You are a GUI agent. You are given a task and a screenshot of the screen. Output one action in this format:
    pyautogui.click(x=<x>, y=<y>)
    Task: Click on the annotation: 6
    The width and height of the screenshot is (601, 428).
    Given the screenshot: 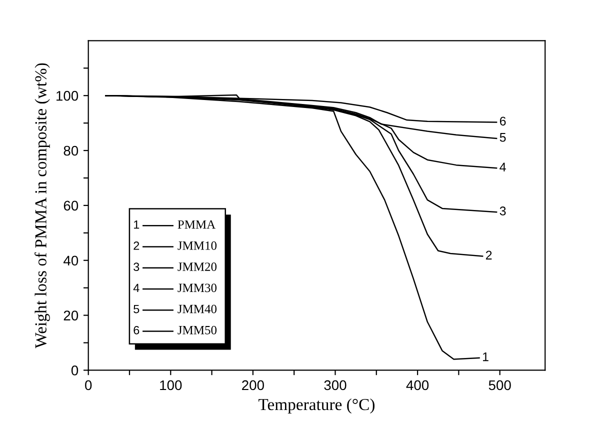 What is the action you would take?
    pyautogui.click(x=503, y=121)
    